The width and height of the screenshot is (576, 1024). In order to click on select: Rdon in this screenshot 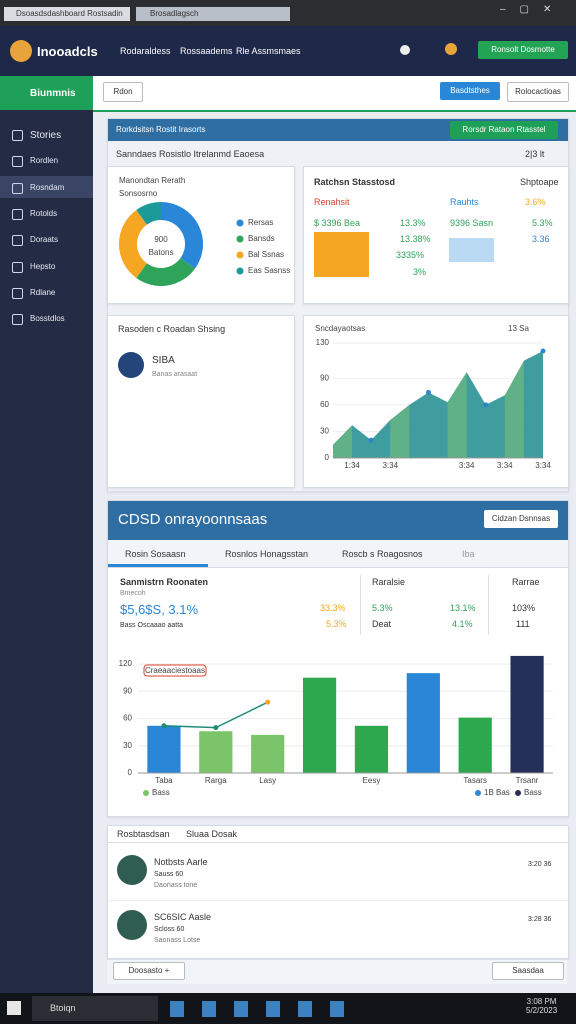, I will do `click(123, 92)`.